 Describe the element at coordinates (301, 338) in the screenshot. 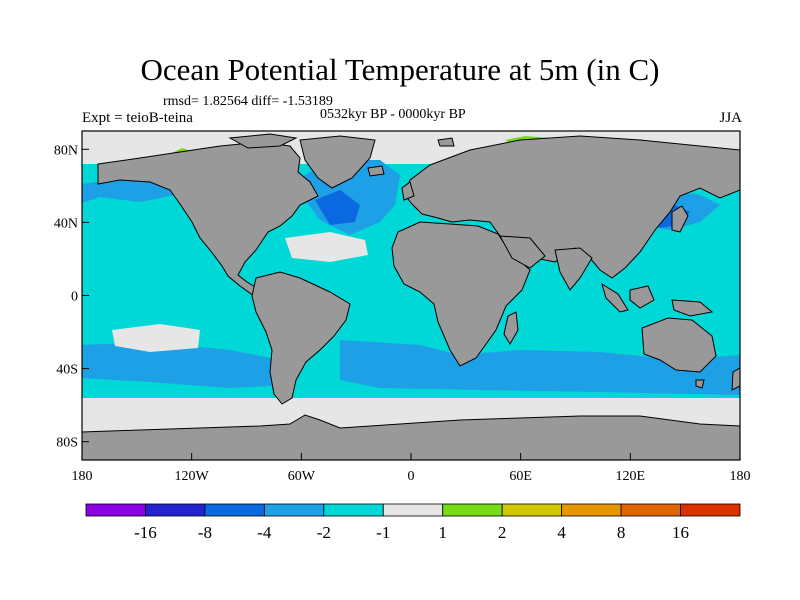

I see `land-south-america` at that location.